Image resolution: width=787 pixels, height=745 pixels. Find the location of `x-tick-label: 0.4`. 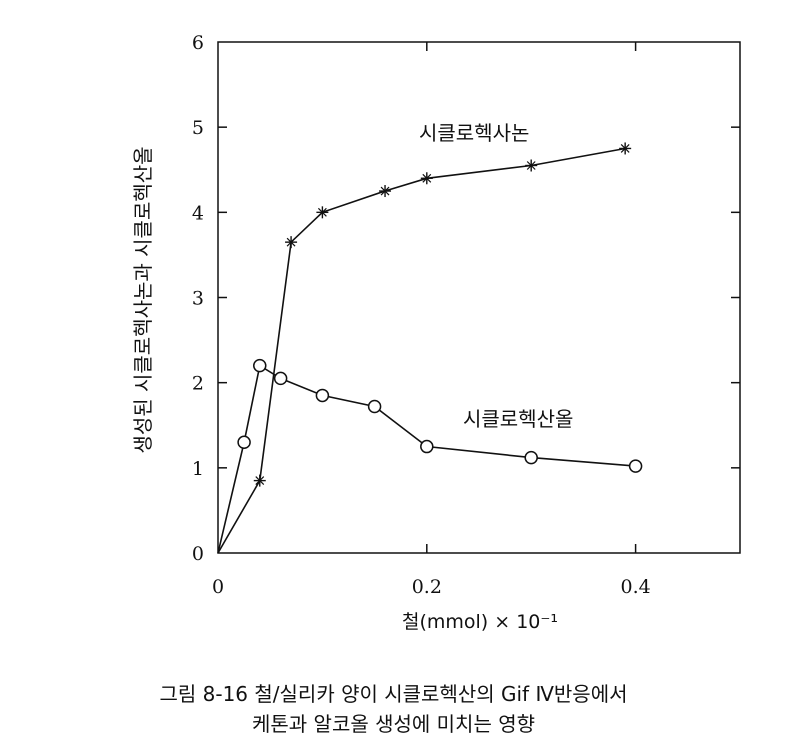

x-tick-label: 0.4 is located at coordinates (635, 587).